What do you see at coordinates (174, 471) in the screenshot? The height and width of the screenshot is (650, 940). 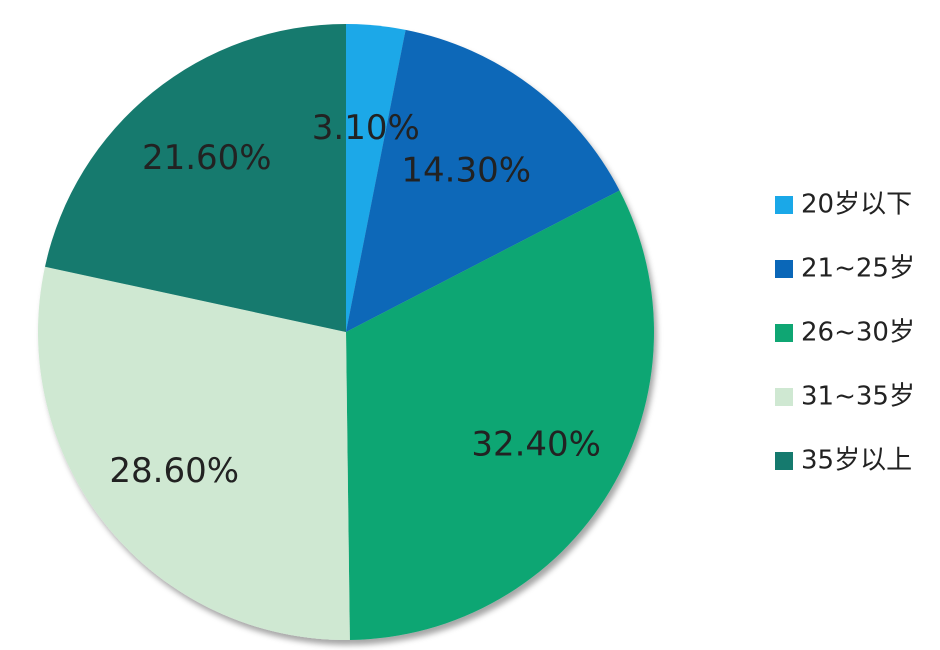 I see `value-label: 28.60%` at bounding box center [174, 471].